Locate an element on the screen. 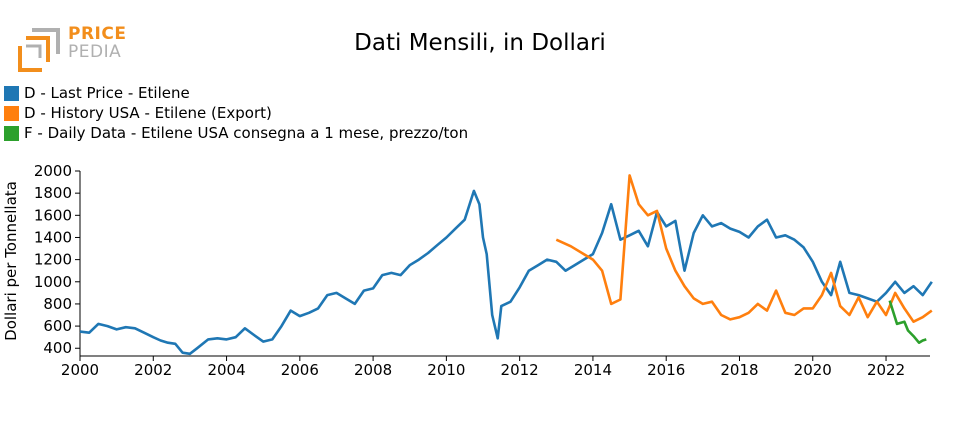 This screenshot has width=960, height=430. logo-text-price: PRICE is located at coordinates (97, 34).